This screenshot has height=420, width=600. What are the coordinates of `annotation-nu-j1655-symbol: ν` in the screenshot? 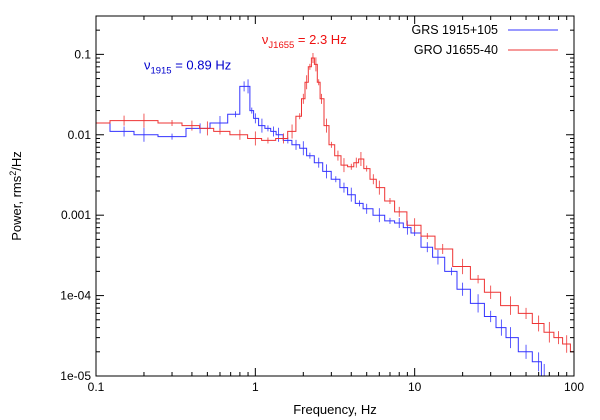 It's located at (265, 39).